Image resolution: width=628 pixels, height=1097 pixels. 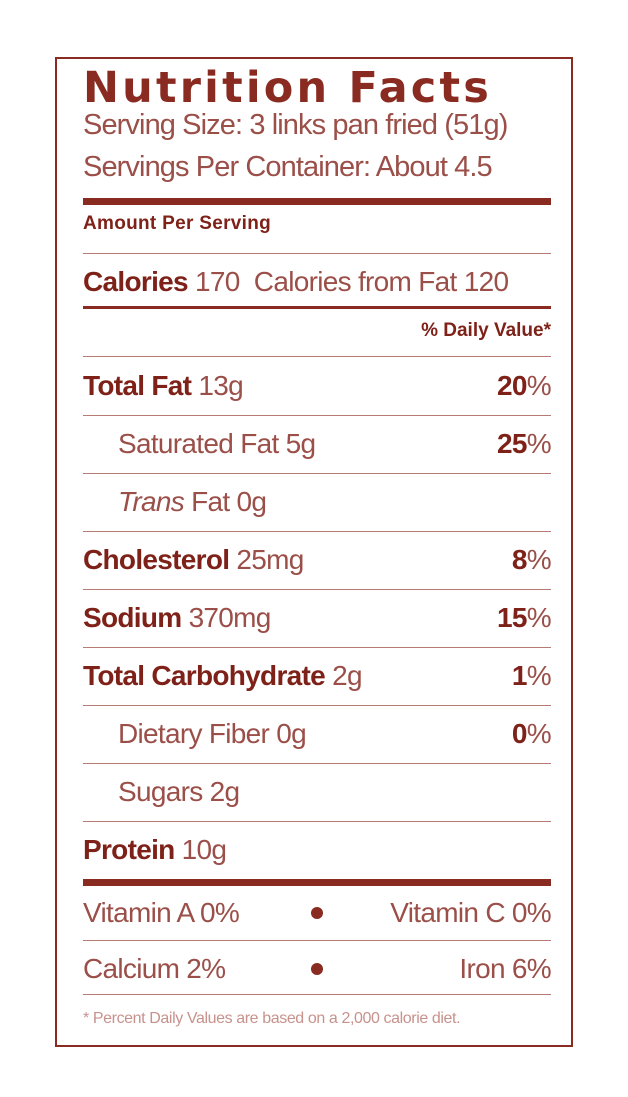 I want to click on amount-per-serving: Amount Per Serving, so click(x=177, y=223).